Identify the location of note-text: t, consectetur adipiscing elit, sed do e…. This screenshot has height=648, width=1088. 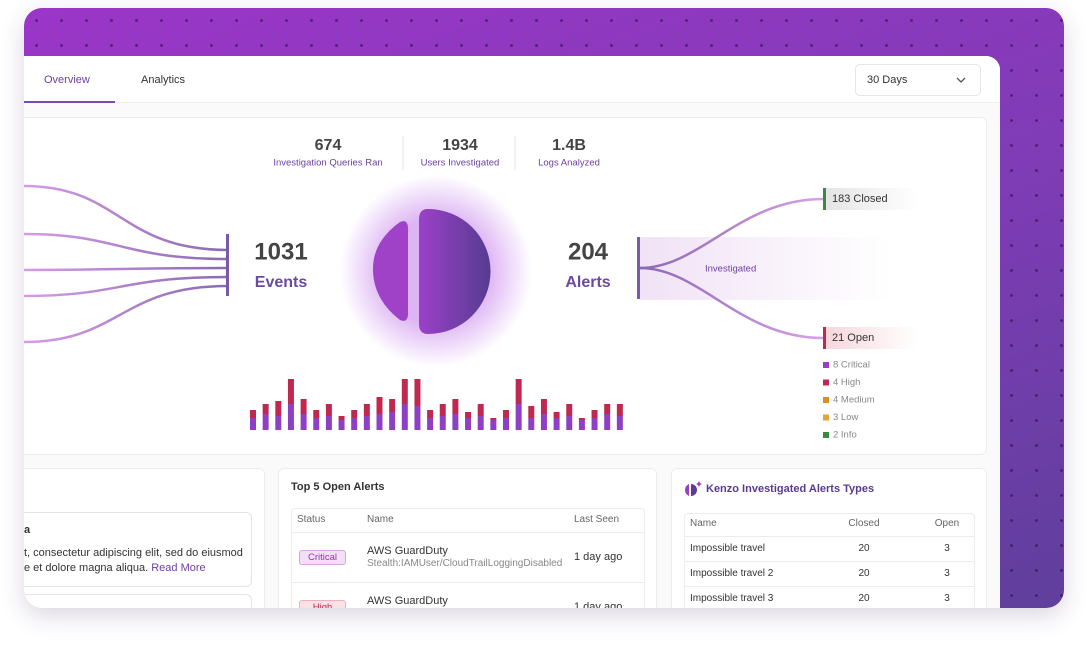
(133, 553).